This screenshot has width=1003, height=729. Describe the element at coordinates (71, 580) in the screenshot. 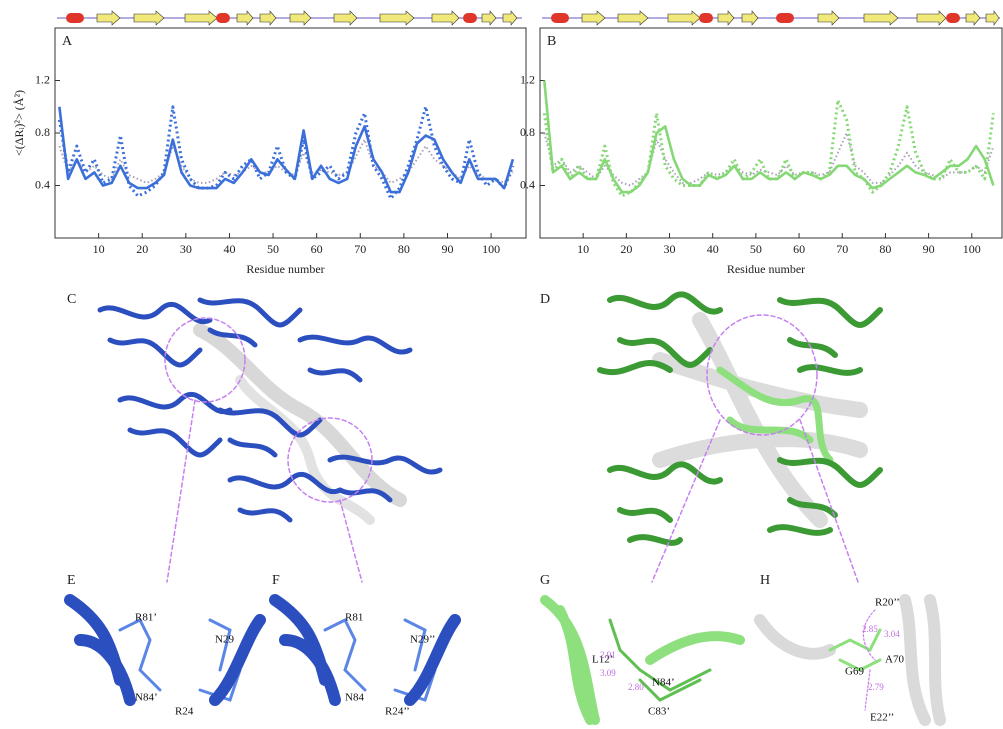

I see `panel-label: E` at that location.